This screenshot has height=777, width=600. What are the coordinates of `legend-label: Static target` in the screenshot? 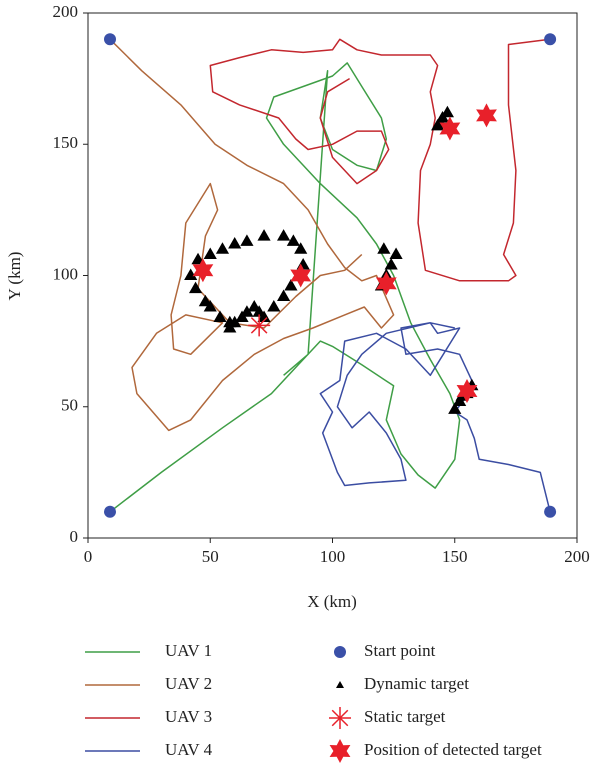 It's located at (405, 716).